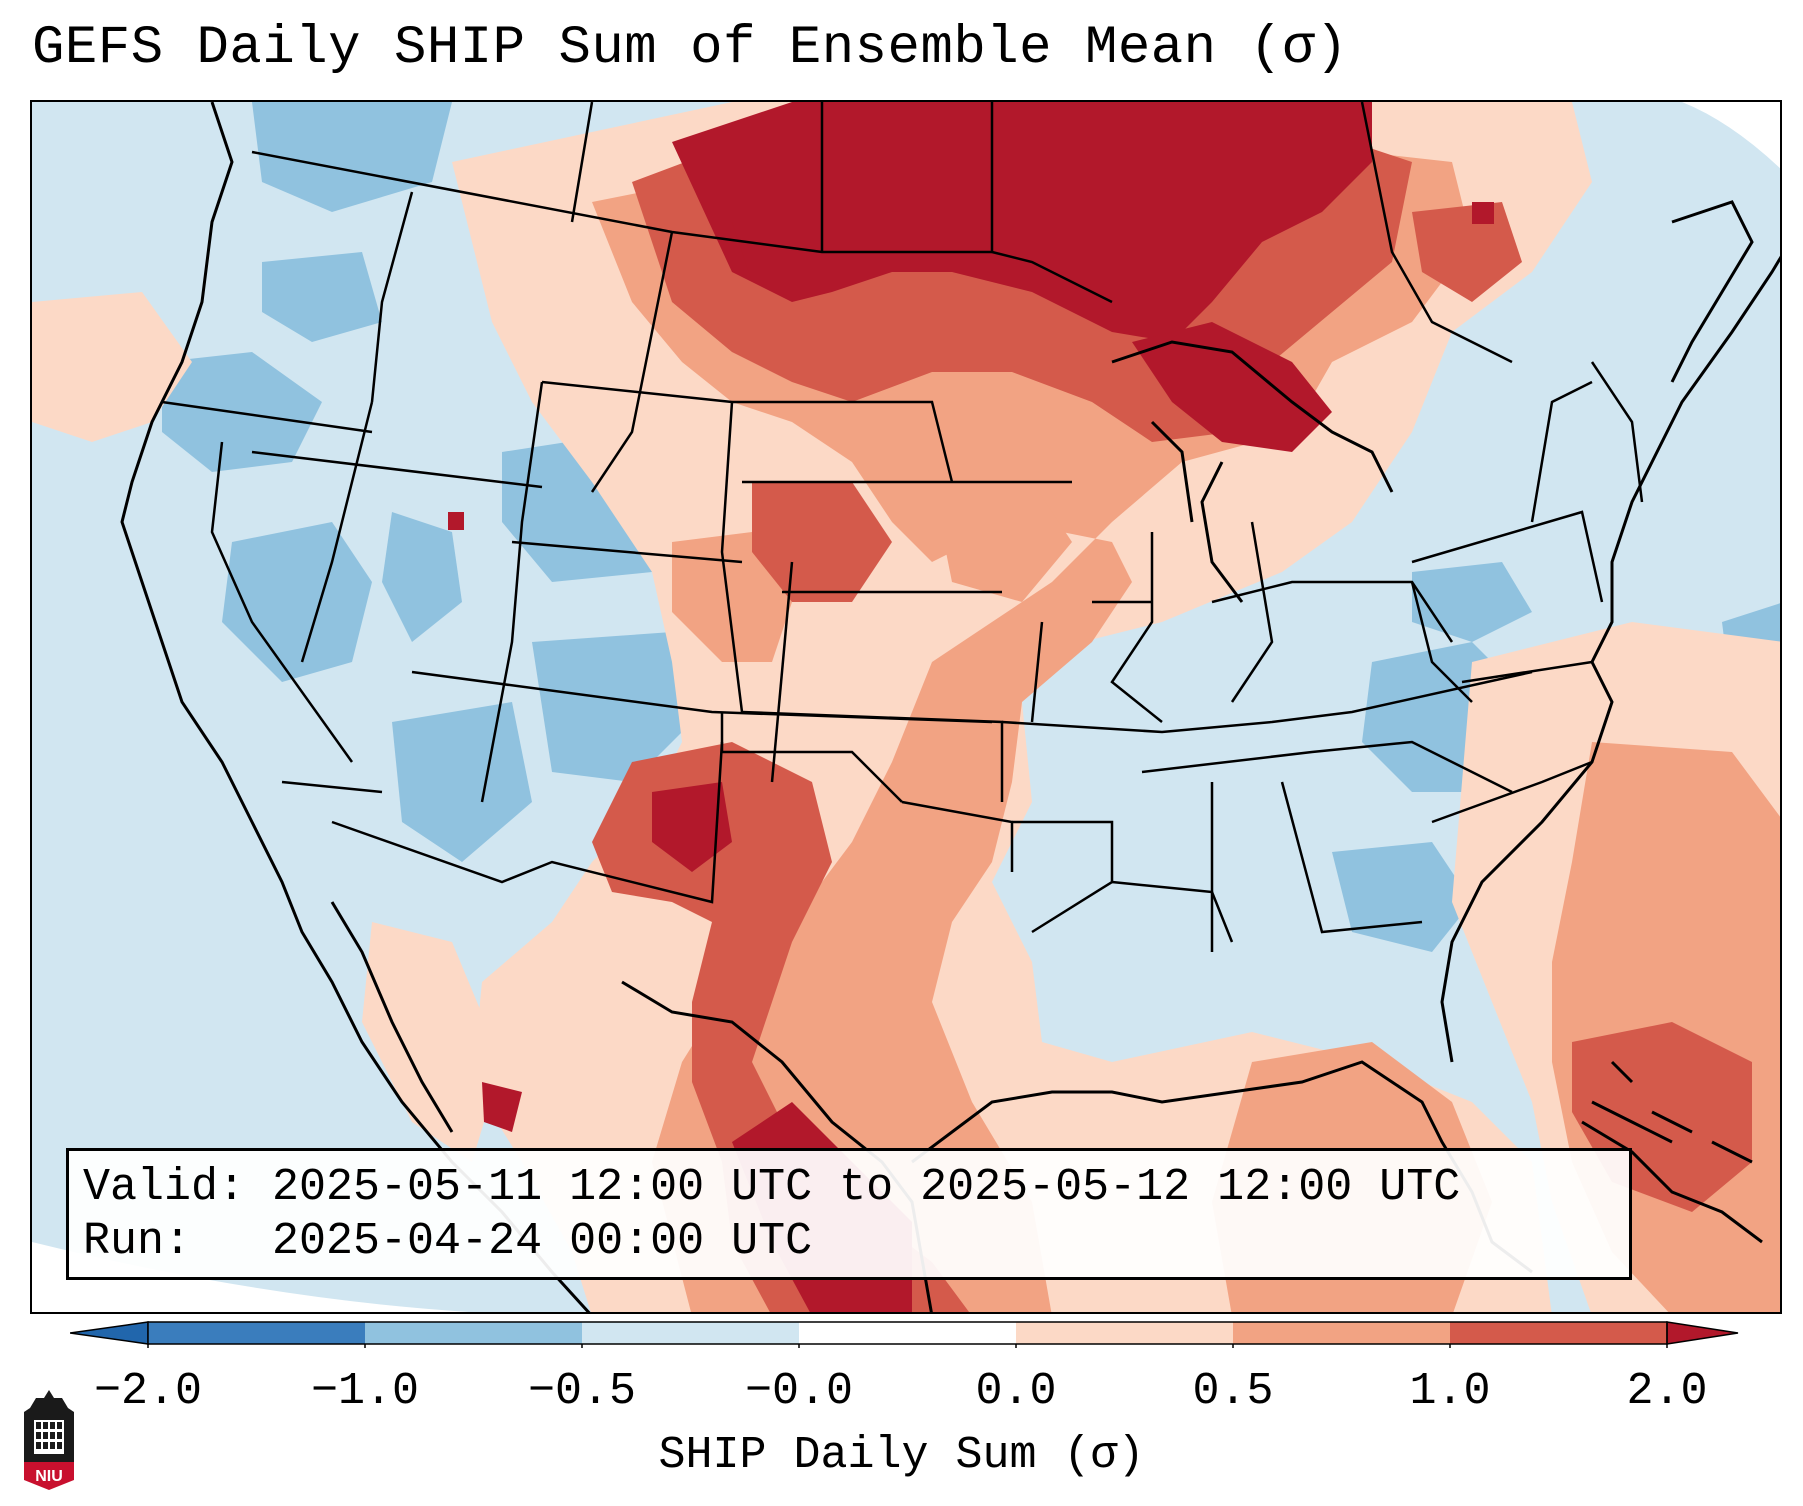  Describe the element at coordinates (1233, 1391) in the screenshot. I see `colorbar-tick-label: 0.5` at that location.